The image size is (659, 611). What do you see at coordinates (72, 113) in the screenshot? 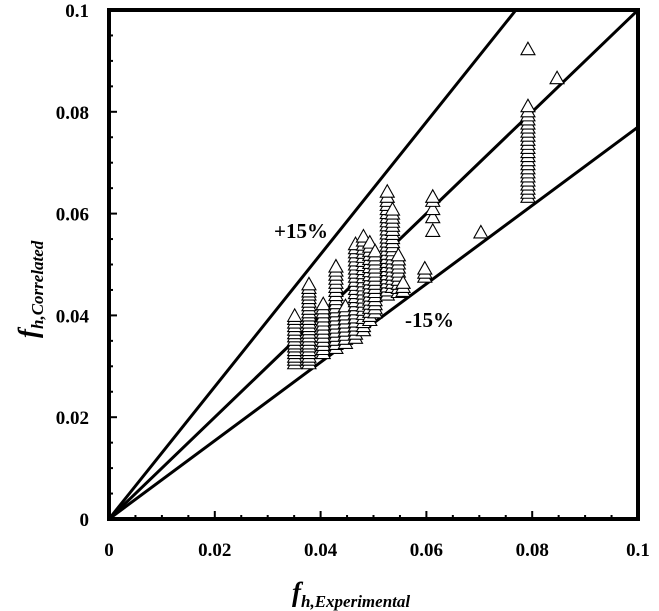
I see `y-tick-label: 0.08` at bounding box center [72, 113].